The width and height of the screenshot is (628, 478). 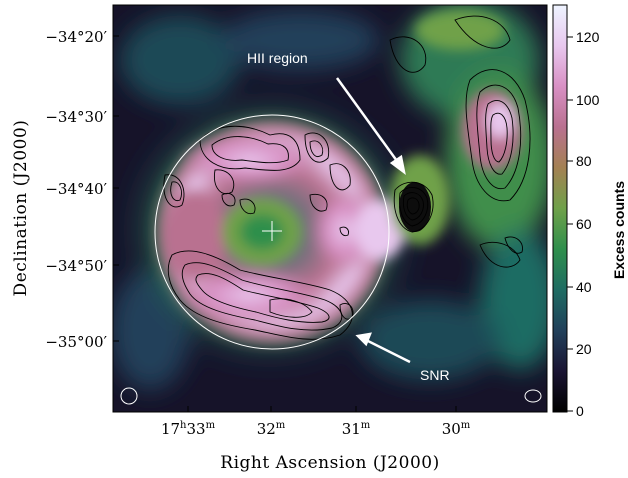 What do you see at coordinates (356, 429) in the screenshot?
I see `x-tick-label: 31m` at bounding box center [356, 429].